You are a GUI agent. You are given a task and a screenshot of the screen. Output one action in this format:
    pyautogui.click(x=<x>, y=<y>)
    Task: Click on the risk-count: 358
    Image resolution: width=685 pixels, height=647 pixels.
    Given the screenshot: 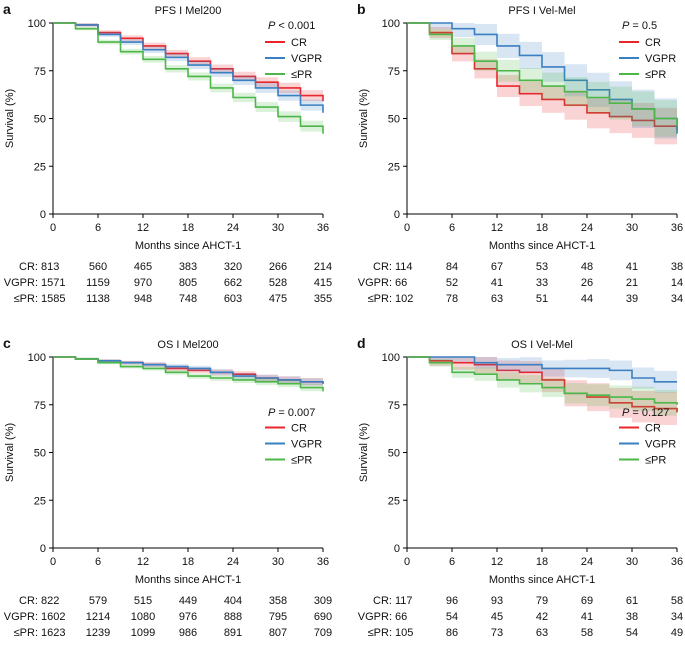 What is the action you would take?
    pyautogui.click(x=278, y=601)
    